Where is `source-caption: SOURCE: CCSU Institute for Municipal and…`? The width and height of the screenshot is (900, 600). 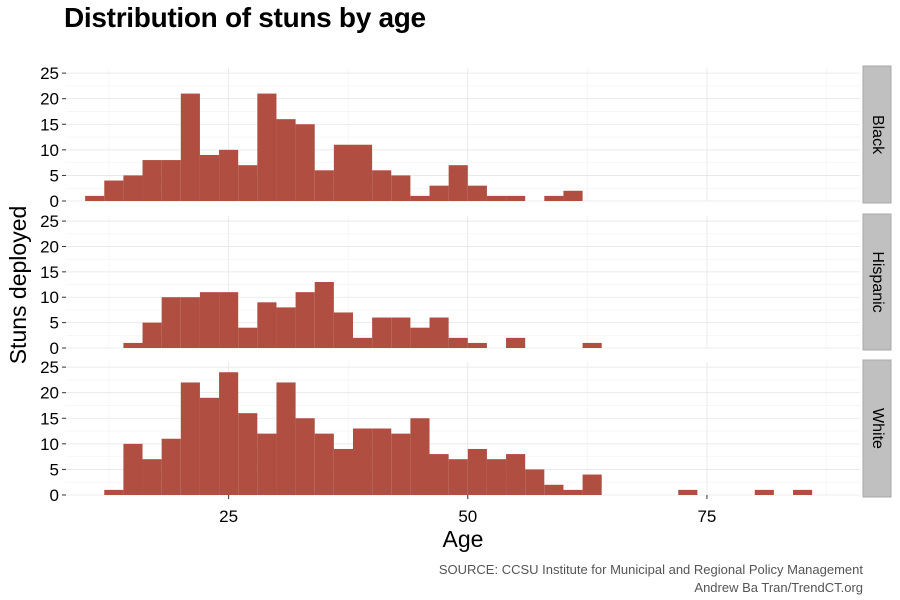 source-caption: SOURCE: CCSU Institute for Municipal and… is located at coordinates (650, 569).